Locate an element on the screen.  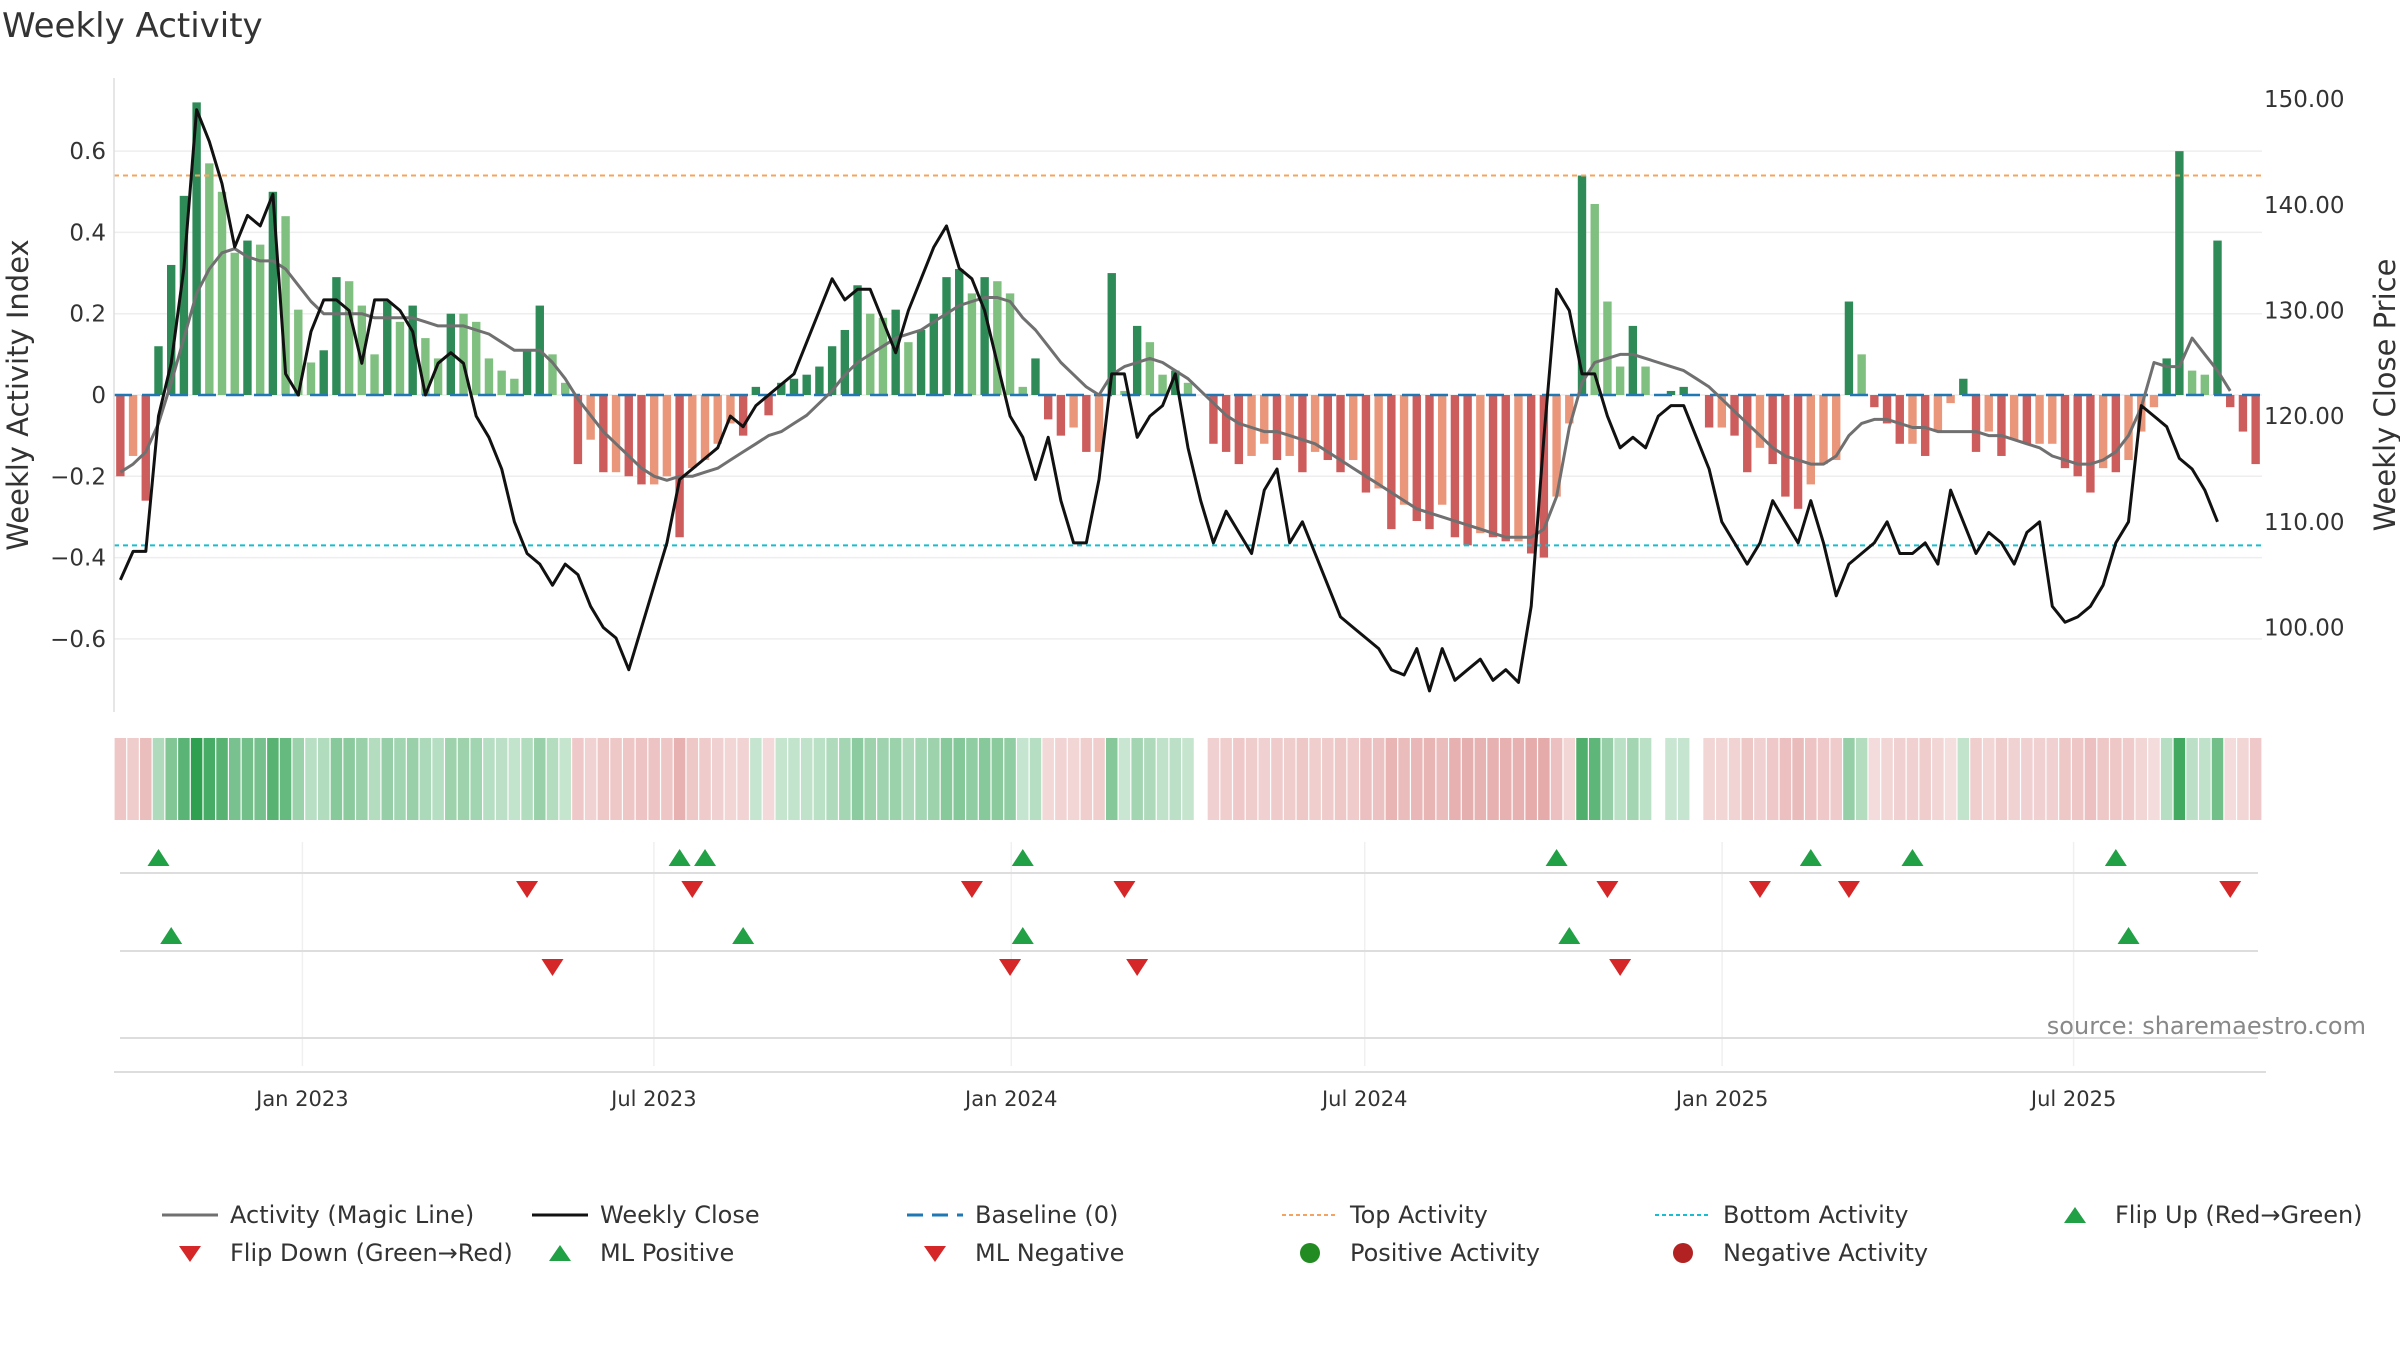
legend-item: ML Positive is located at coordinates (632, 1253).